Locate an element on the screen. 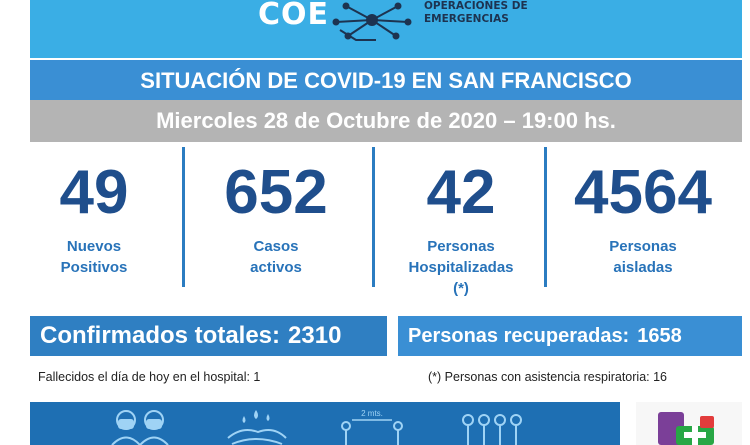 This screenshot has width=750, height=445. brand-line-1: OPERACIONES DE is located at coordinates (476, 6).